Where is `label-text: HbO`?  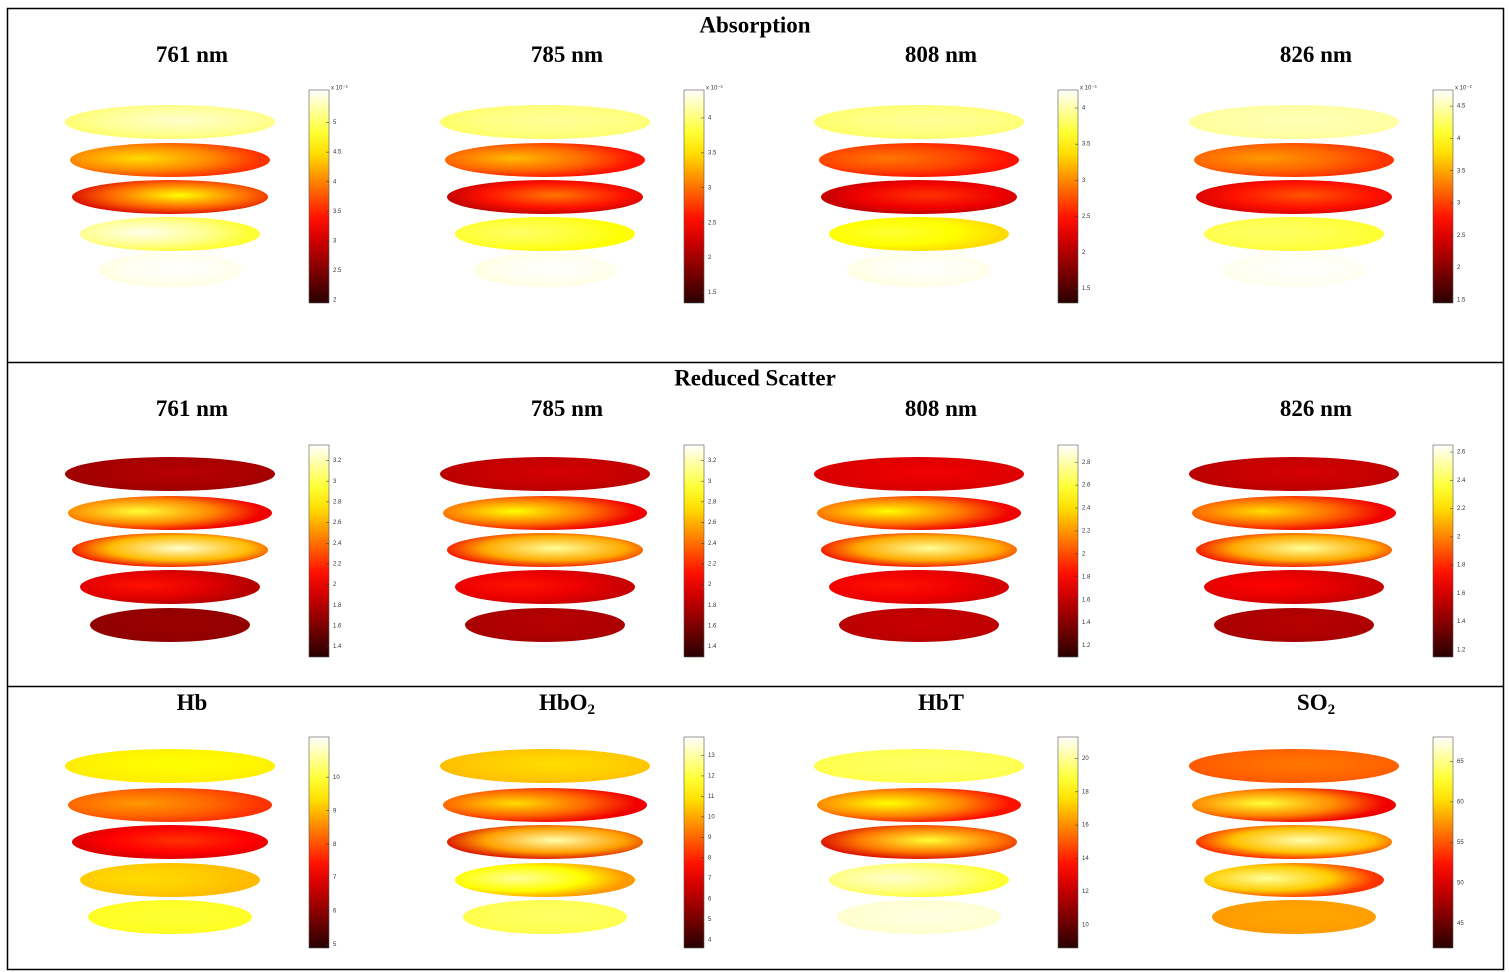 label-text: HbO is located at coordinates (563, 702).